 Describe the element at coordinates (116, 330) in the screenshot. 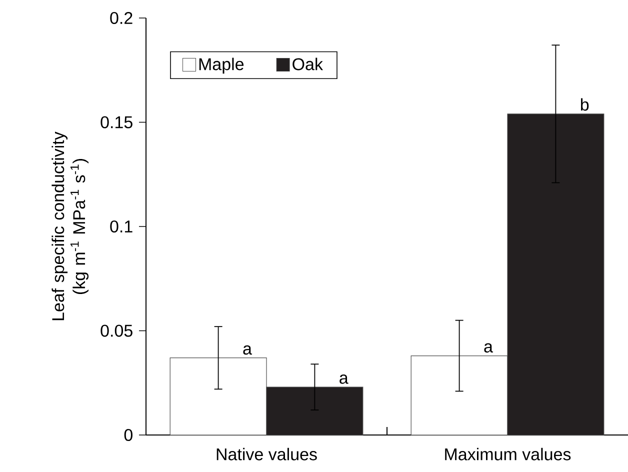

I see `y-tick-label: 0.05` at that location.